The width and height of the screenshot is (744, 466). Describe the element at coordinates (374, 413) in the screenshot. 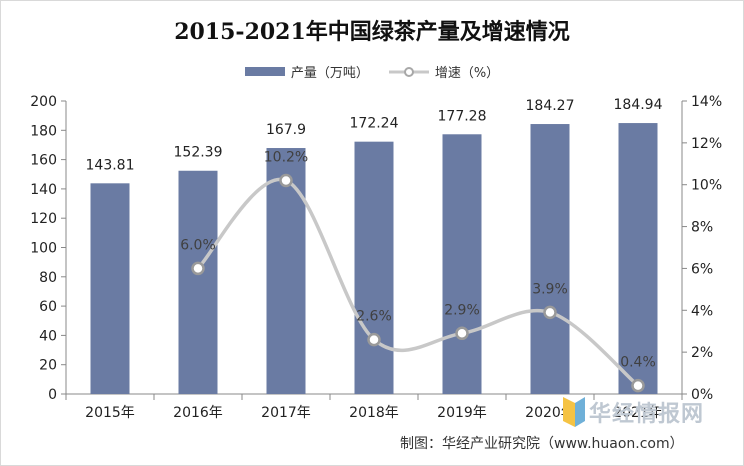

I see `x-tick-label: 2018年` at that location.